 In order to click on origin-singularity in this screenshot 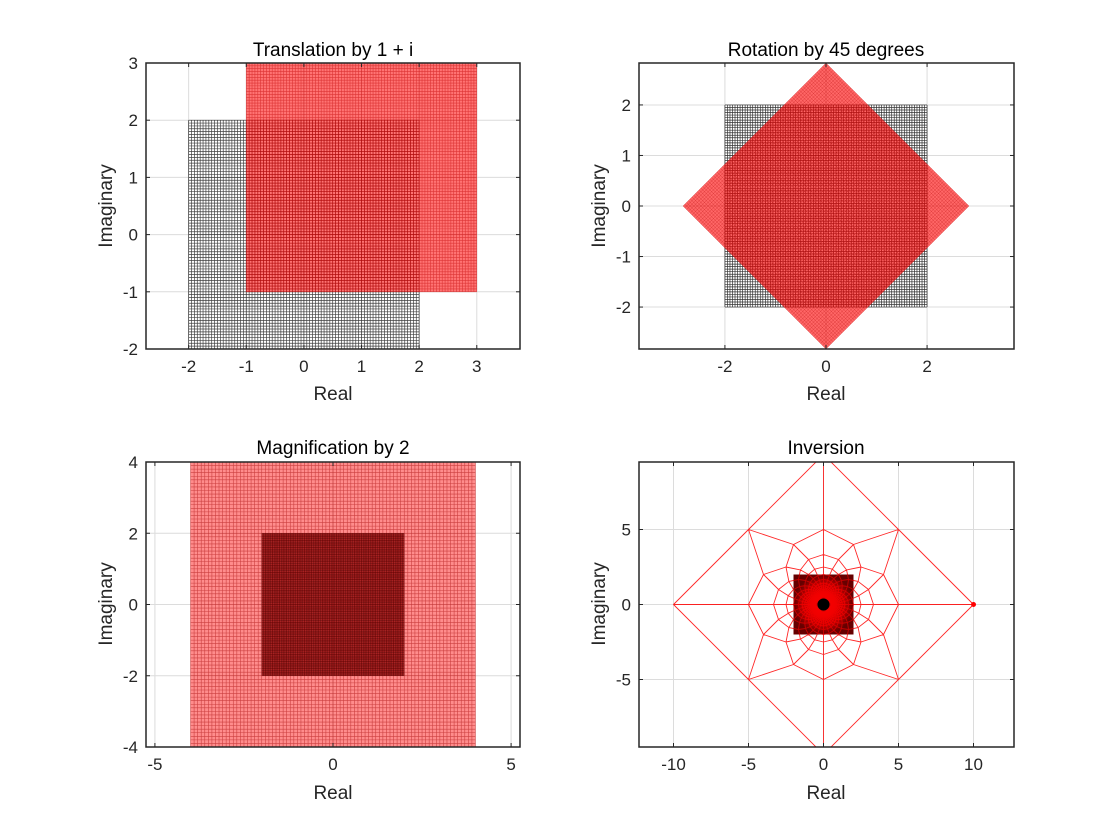, I will do `click(823, 604)`.